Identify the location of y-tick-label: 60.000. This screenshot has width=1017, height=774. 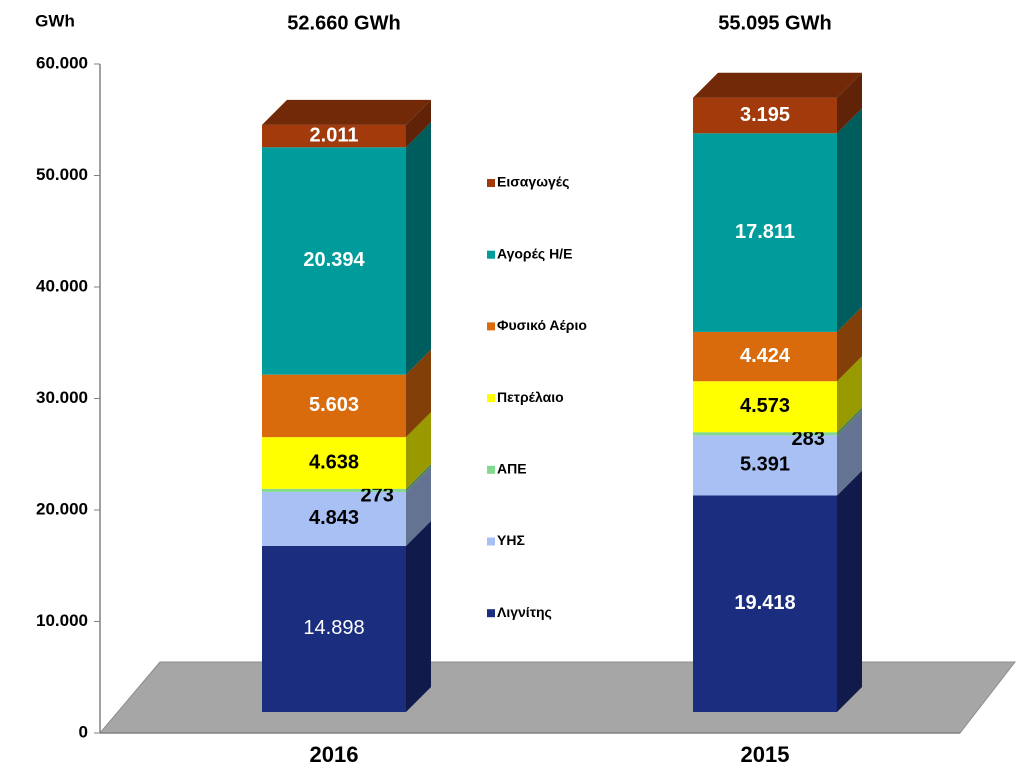
(62, 62).